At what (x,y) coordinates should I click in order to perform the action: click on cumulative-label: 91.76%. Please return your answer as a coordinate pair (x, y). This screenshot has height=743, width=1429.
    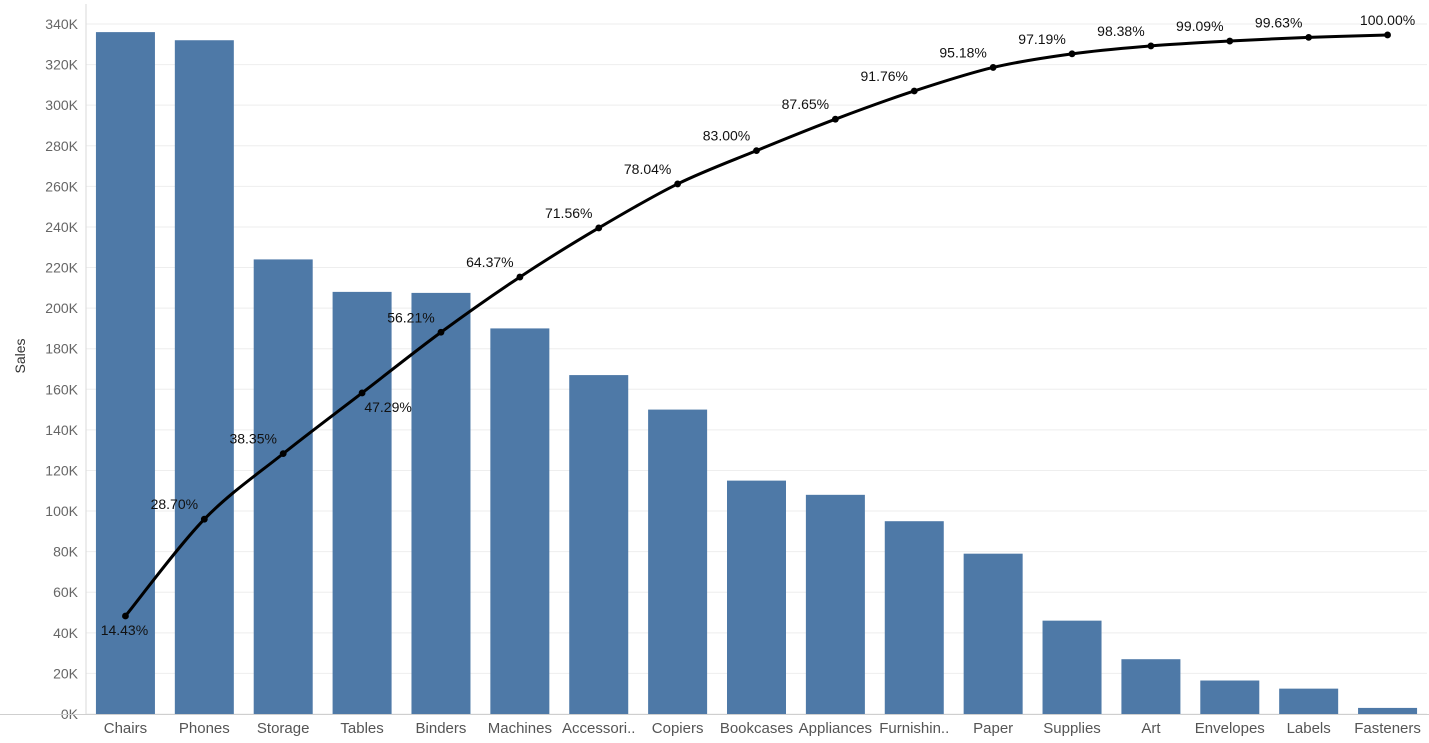
    Looking at the image, I should click on (884, 76).